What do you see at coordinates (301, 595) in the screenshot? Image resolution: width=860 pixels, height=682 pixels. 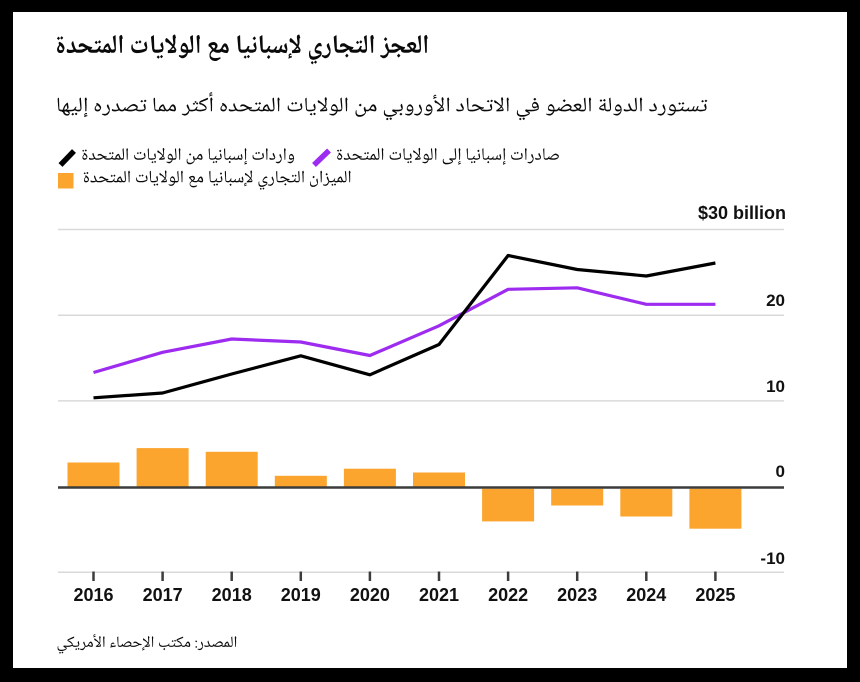 I see `svg-text: 2019` at bounding box center [301, 595].